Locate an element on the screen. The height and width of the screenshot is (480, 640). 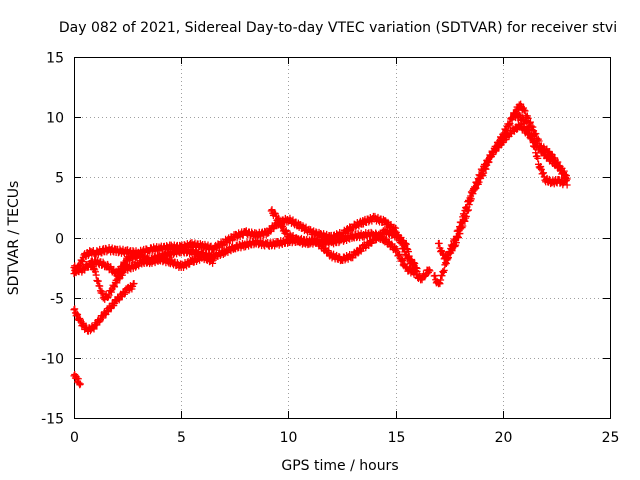
y-tick-label: -10 is located at coordinates (52, 360).